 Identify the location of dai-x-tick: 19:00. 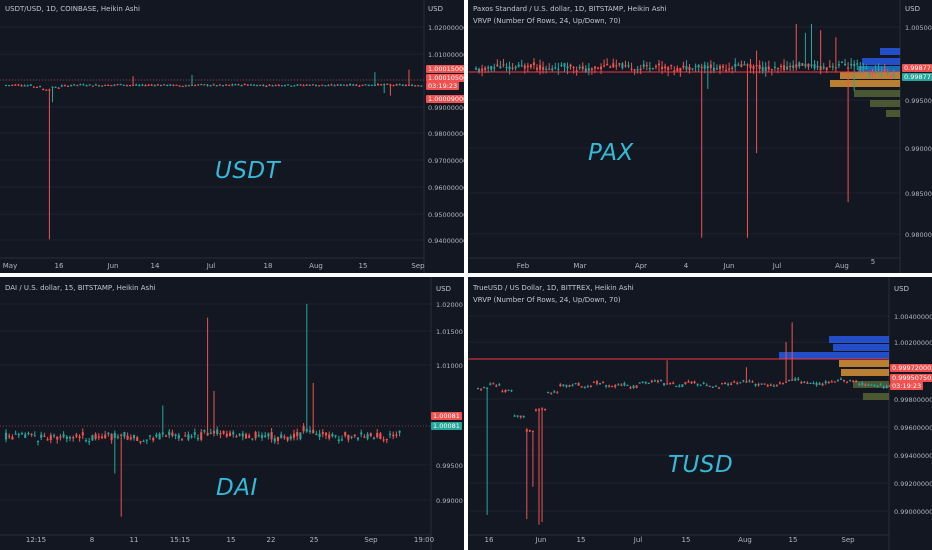
(424, 540).